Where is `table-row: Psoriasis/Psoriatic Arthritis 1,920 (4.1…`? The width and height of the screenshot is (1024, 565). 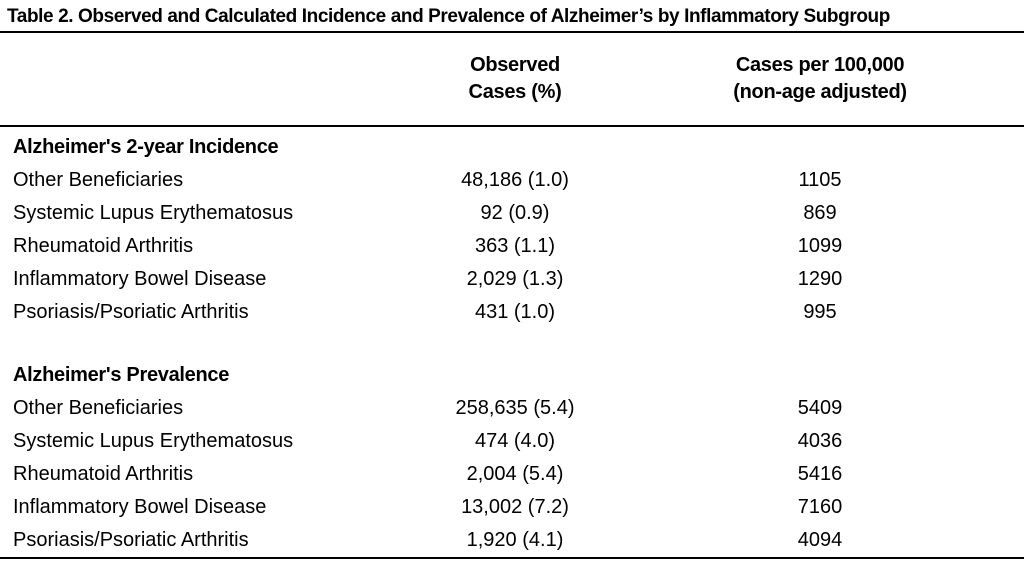 table-row: Psoriasis/Psoriatic Arthritis 1,920 (4.1… is located at coordinates (512, 540).